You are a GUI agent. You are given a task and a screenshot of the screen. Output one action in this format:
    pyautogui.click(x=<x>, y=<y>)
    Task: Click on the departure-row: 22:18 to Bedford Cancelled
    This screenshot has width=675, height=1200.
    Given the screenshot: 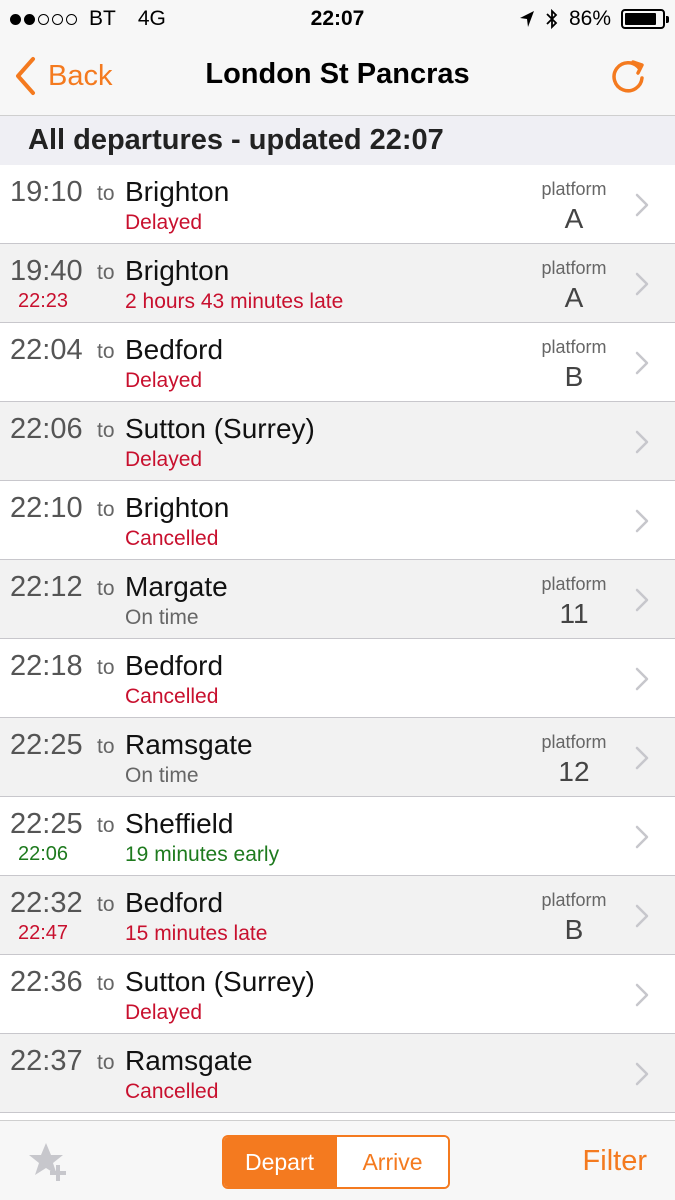 What is the action you would take?
    pyautogui.click(x=337, y=678)
    